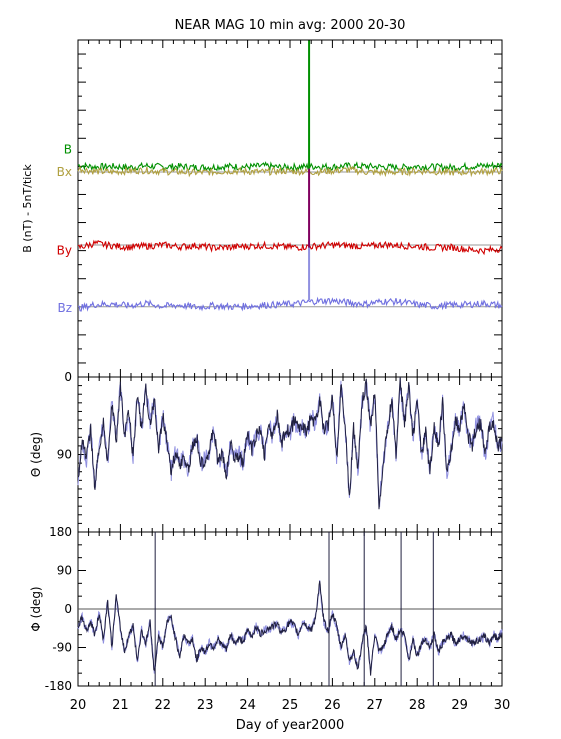 Image resolution: width=561 pixels, height=739 pixels. Describe the element at coordinates (290, 247) in the screenshot. I see `series-by` at that location.